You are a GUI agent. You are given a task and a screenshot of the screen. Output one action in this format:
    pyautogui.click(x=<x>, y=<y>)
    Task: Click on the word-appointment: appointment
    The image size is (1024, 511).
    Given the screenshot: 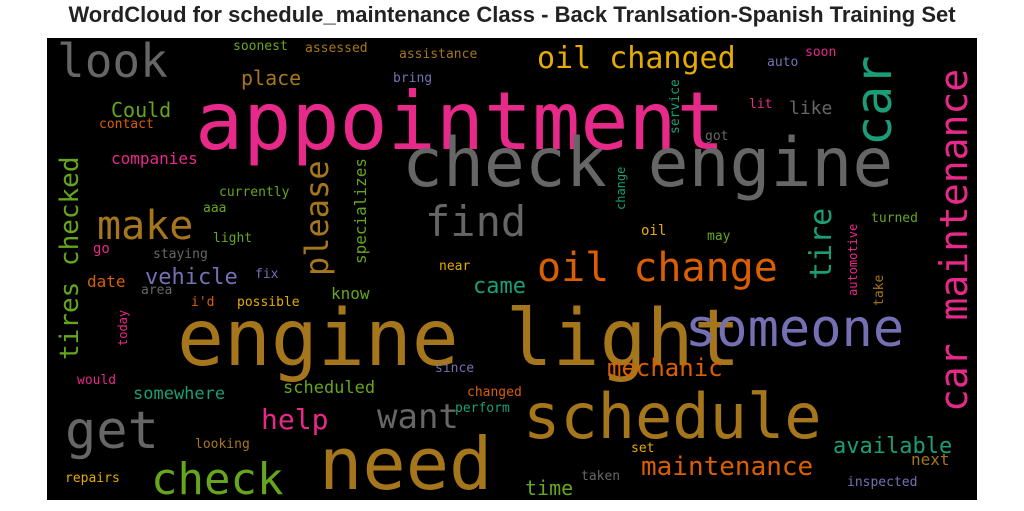 What is the action you would take?
    pyautogui.click(x=460, y=121)
    